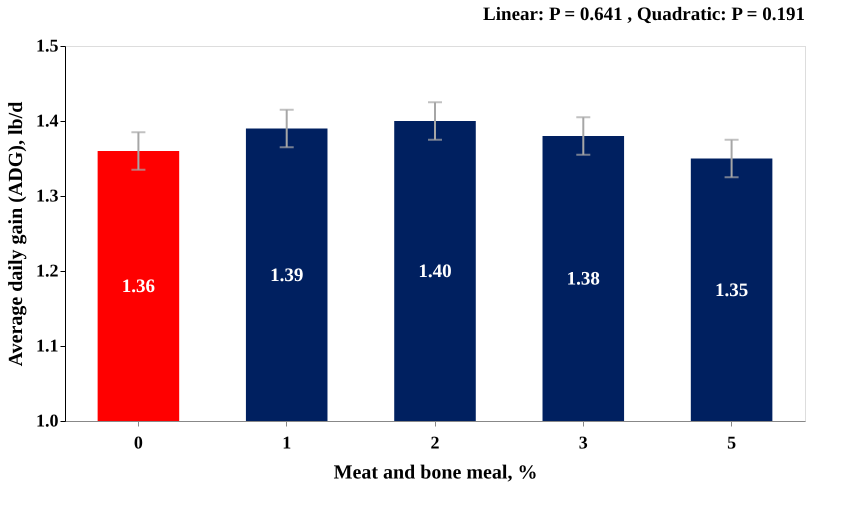  I want to click on x-tick-label: 0, so click(138, 442).